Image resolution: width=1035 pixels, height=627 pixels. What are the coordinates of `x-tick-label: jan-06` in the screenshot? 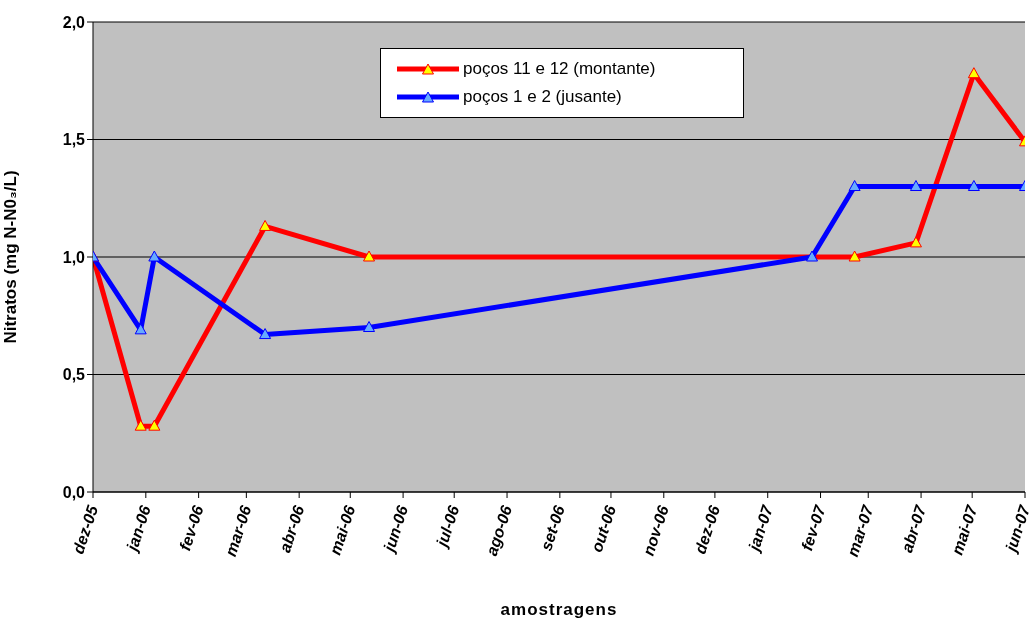 It's located at (138, 529).